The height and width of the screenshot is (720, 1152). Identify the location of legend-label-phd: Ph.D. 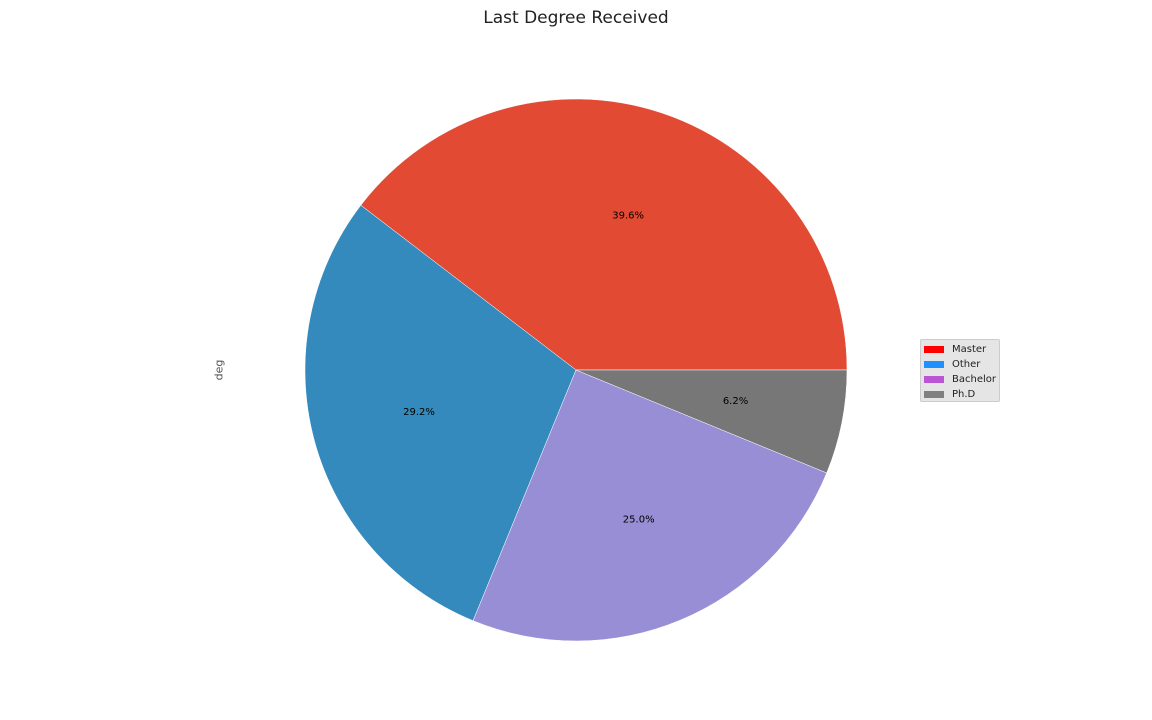
(964, 394).